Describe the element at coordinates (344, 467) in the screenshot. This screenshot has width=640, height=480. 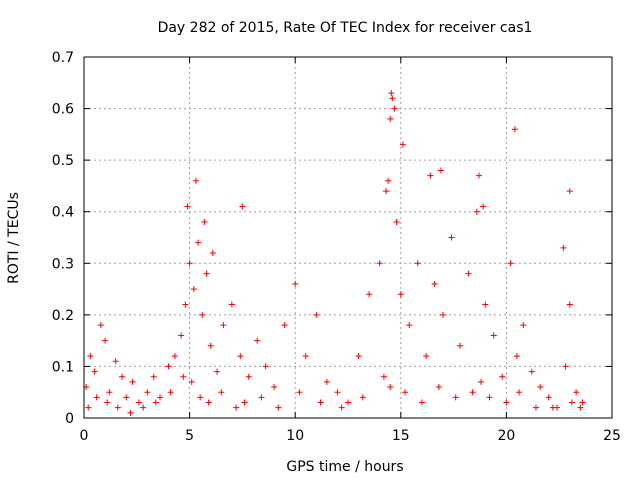
I see `x-axis-label: GPS time / hours` at that location.